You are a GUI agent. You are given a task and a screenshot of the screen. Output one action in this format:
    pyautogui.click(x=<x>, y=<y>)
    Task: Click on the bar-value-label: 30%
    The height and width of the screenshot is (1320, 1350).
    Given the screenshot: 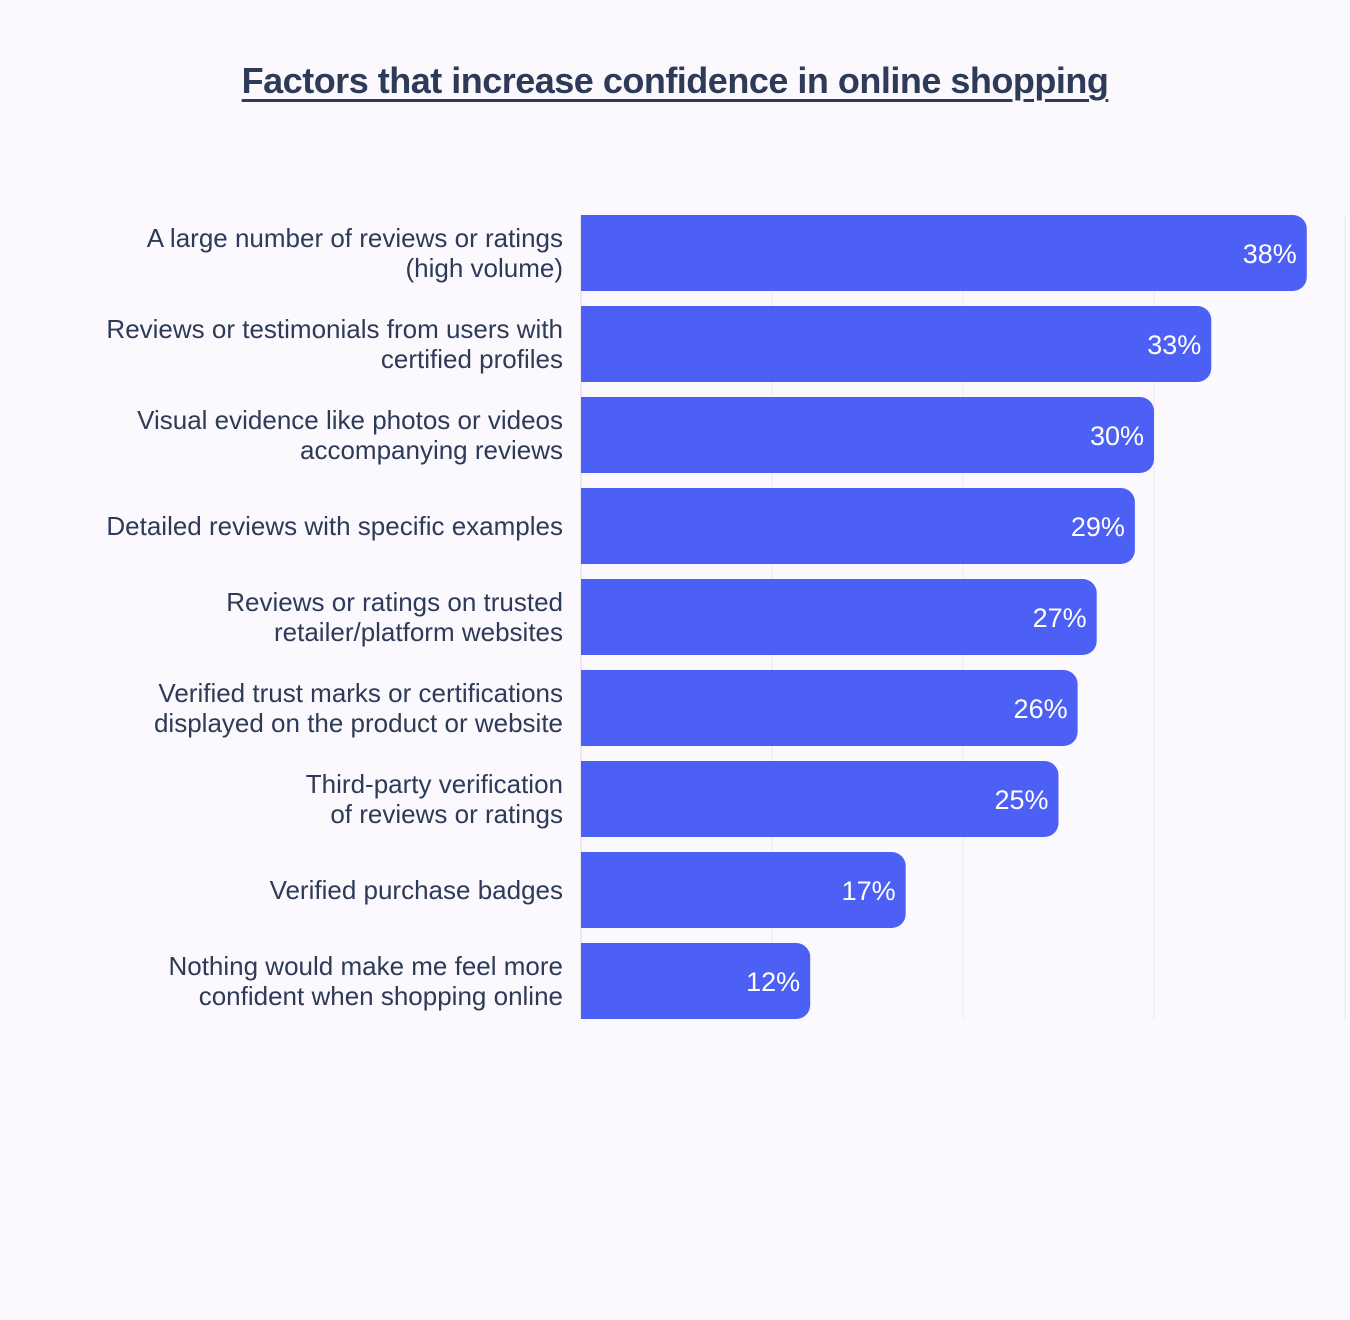 What is the action you would take?
    pyautogui.click(x=1117, y=436)
    